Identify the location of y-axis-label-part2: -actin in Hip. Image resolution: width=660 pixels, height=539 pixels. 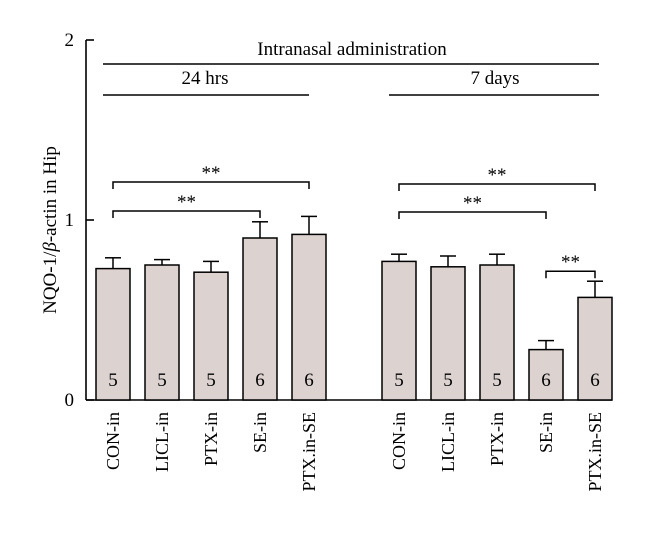
(50, 194).